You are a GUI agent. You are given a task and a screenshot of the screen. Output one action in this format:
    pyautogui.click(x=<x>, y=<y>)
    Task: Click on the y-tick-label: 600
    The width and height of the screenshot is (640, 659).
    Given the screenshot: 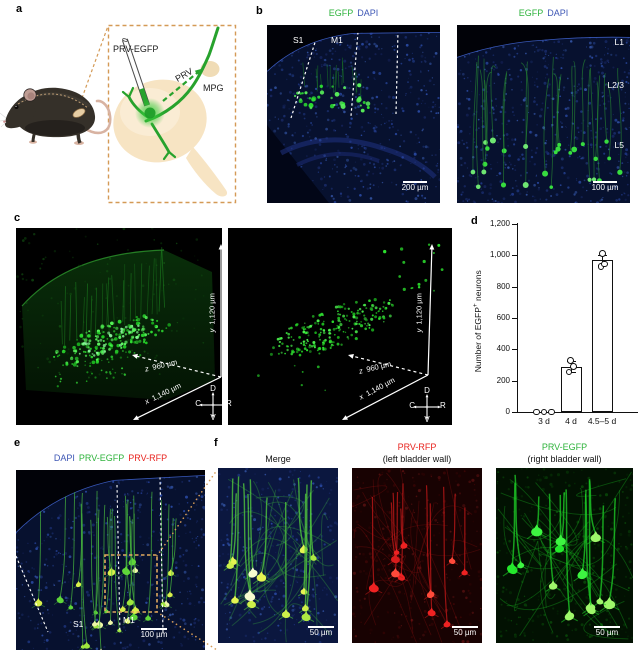 What is the action you would take?
    pyautogui.click(x=503, y=317)
    